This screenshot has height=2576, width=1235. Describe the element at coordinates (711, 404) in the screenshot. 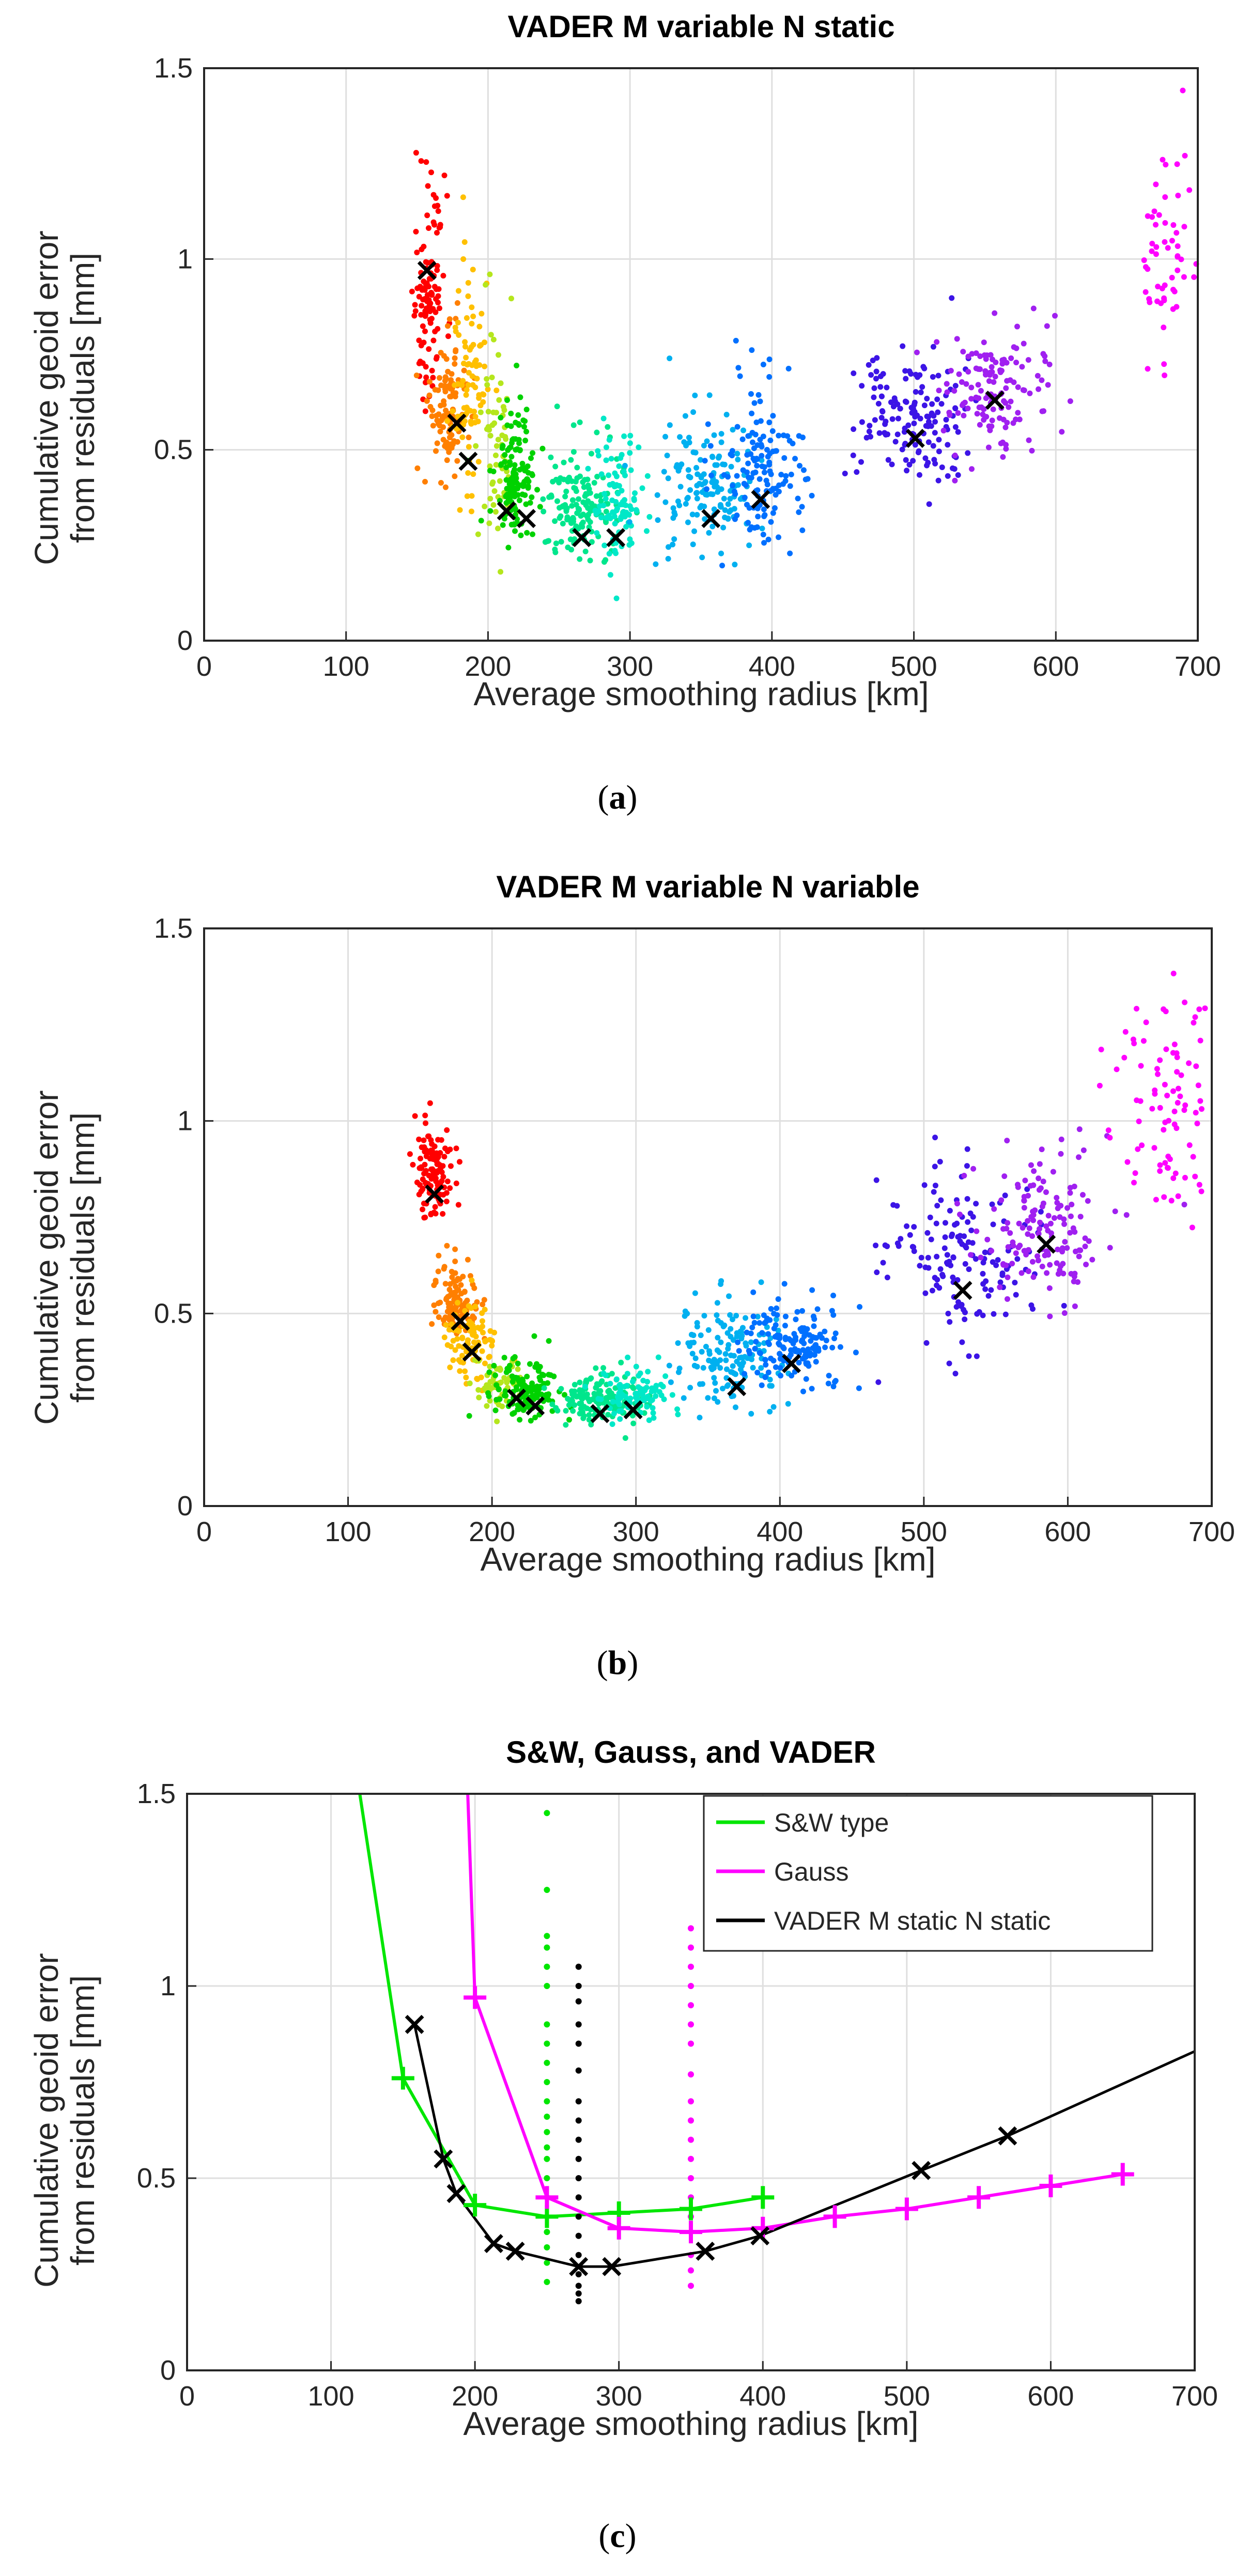

I see `chart-a-optimum-markers` at that location.